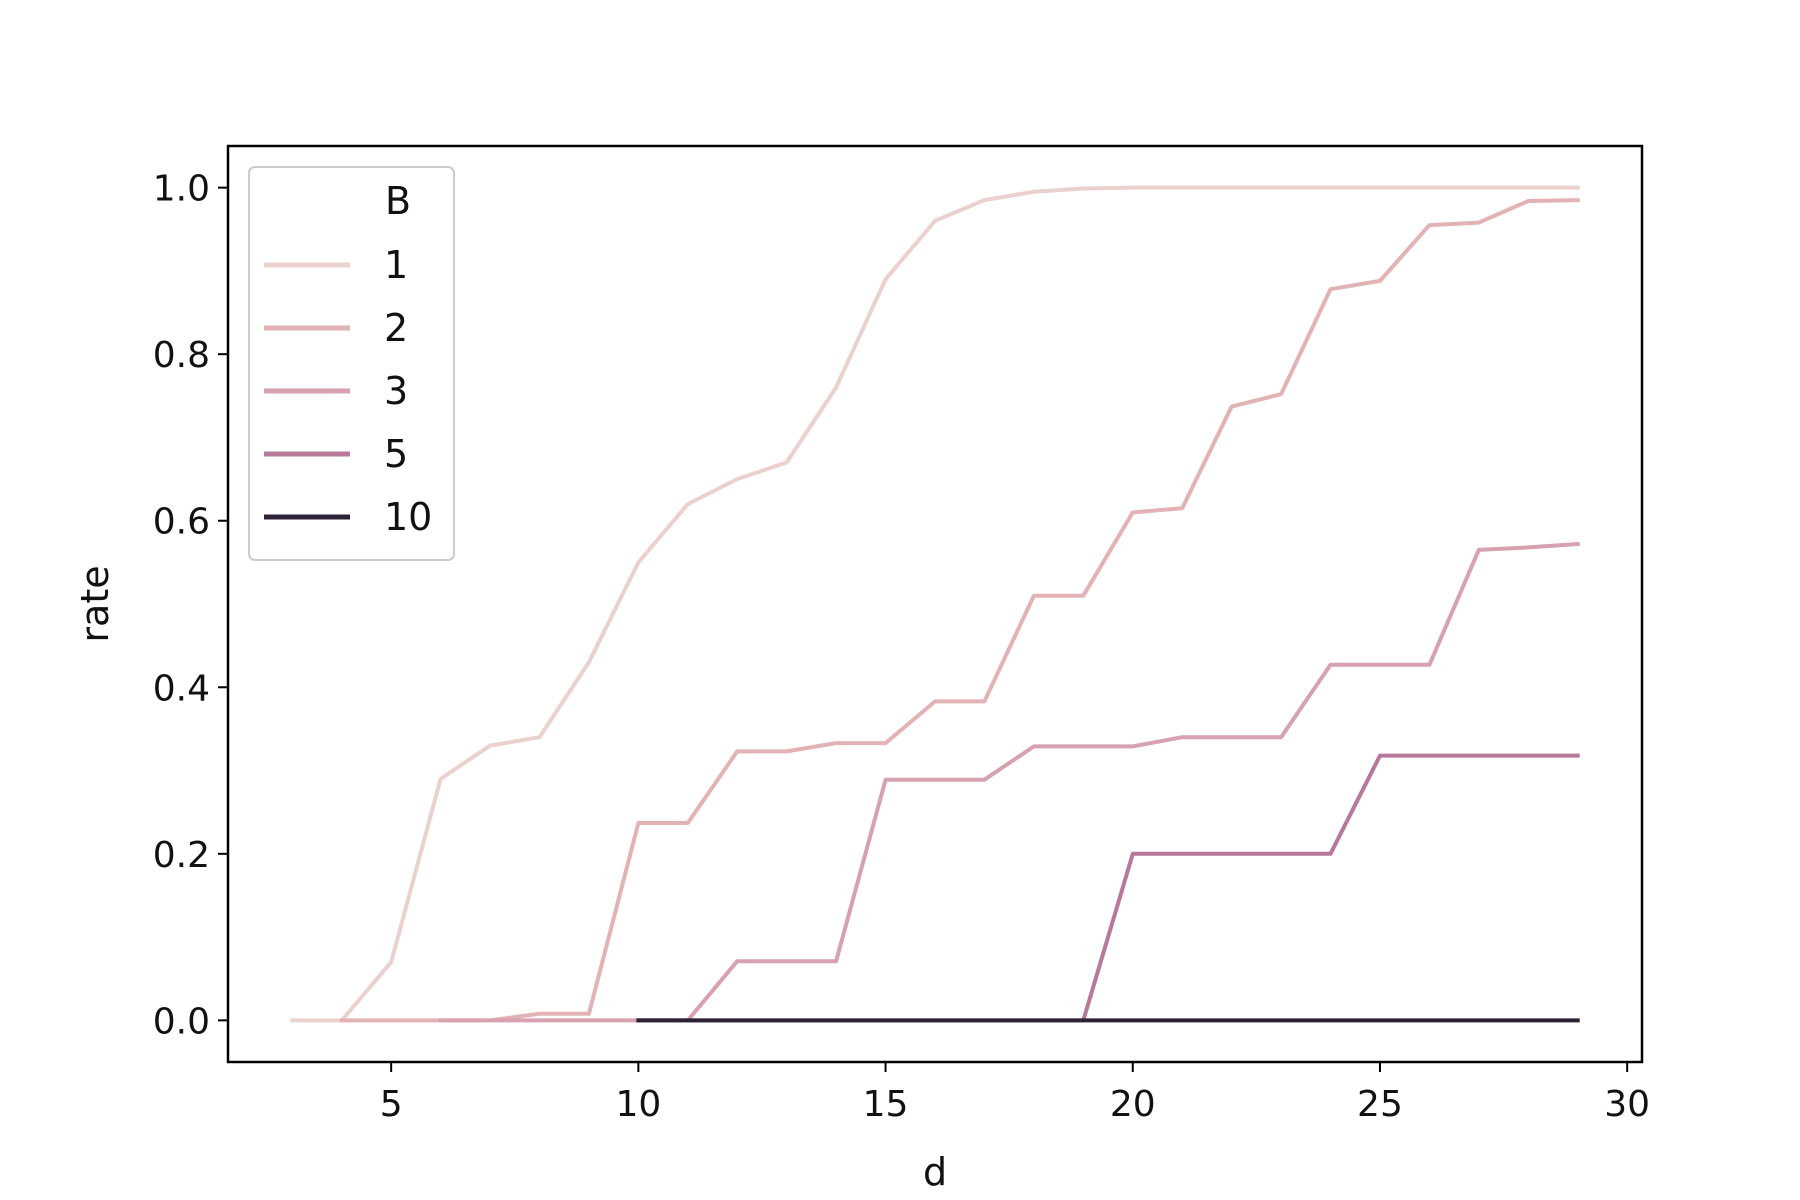 Image resolution: width=1800 pixels, height=1200 pixels. I want to click on legend-label-B-1: 1, so click(396, 265).